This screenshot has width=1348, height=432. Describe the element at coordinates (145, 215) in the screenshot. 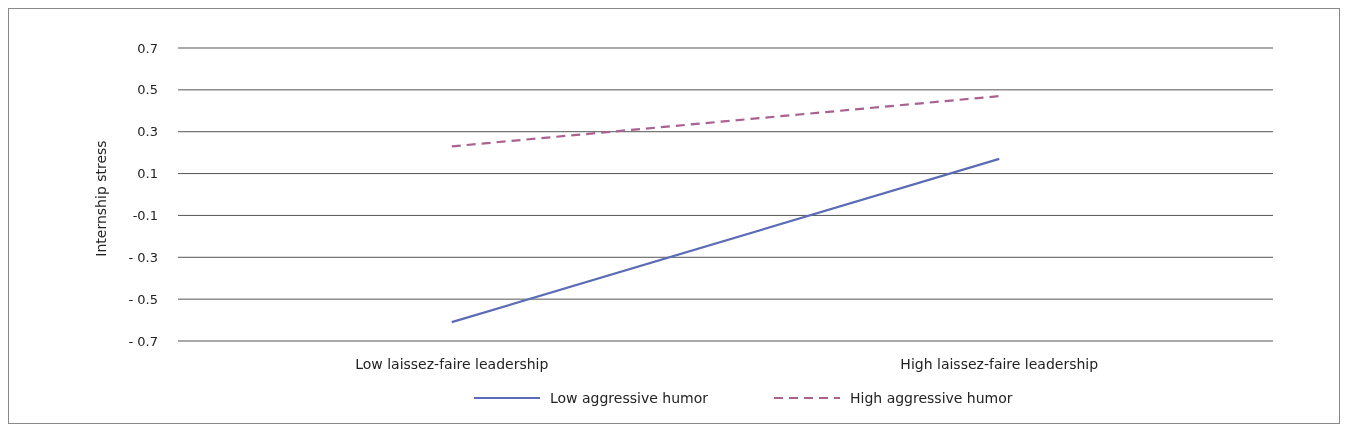

I see `y-tick-label: -0.1` at that location.